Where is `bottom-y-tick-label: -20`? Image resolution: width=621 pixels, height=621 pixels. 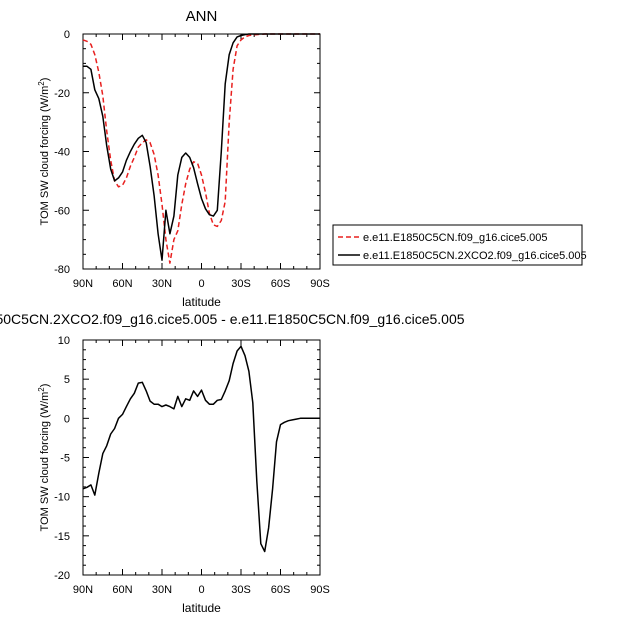
bottom-y-tick-label: -20 is located at coordinates (62, 576).